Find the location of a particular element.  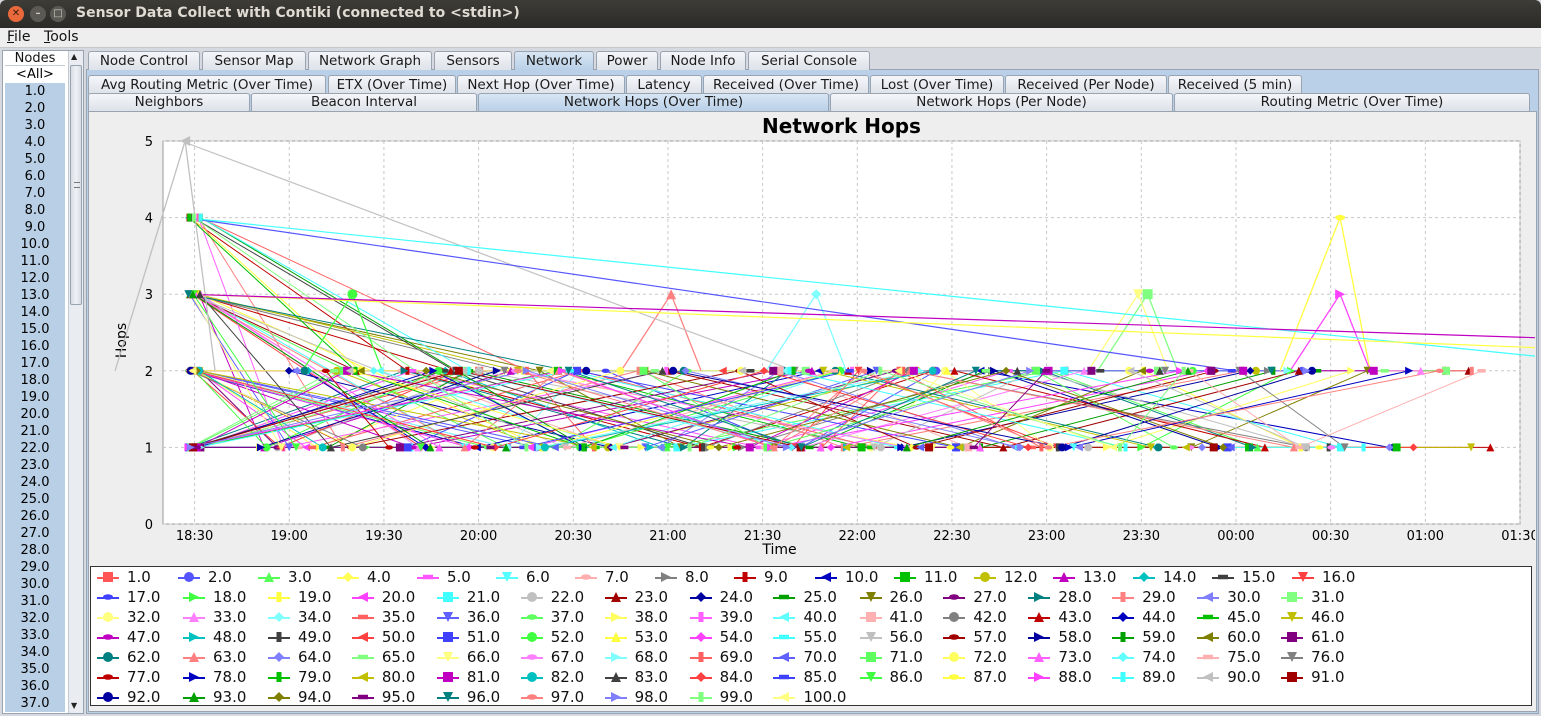

node-item: 26.0 is located at coordinates (35, 516).